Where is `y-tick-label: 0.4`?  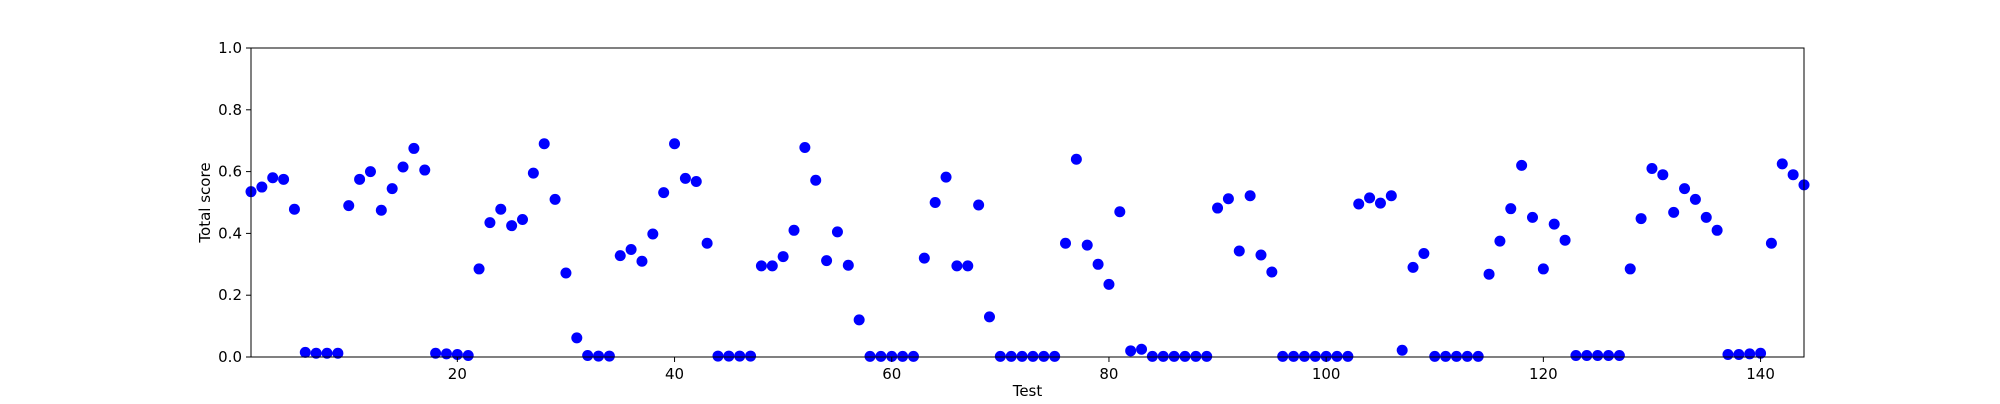
y-tick-label: 0.4 is located at coordinates (230, 233).